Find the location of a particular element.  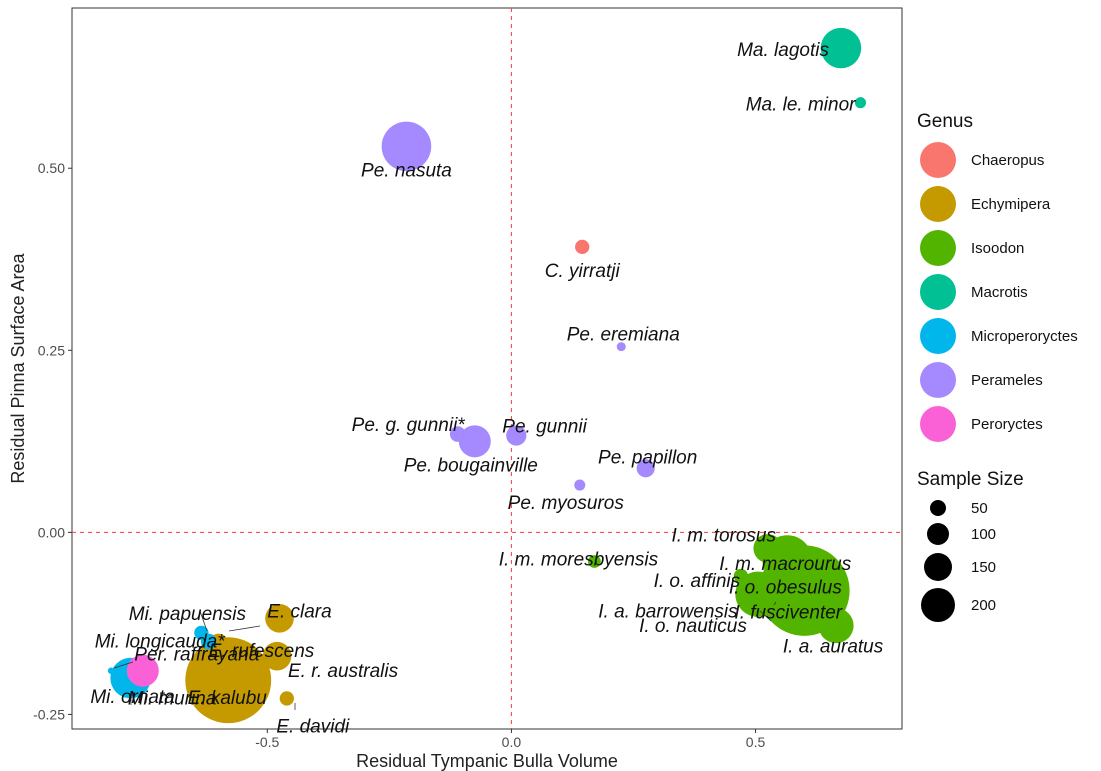

point-label-ma-lagotis: Ma. lagotis is located at coordinates (783, 50).